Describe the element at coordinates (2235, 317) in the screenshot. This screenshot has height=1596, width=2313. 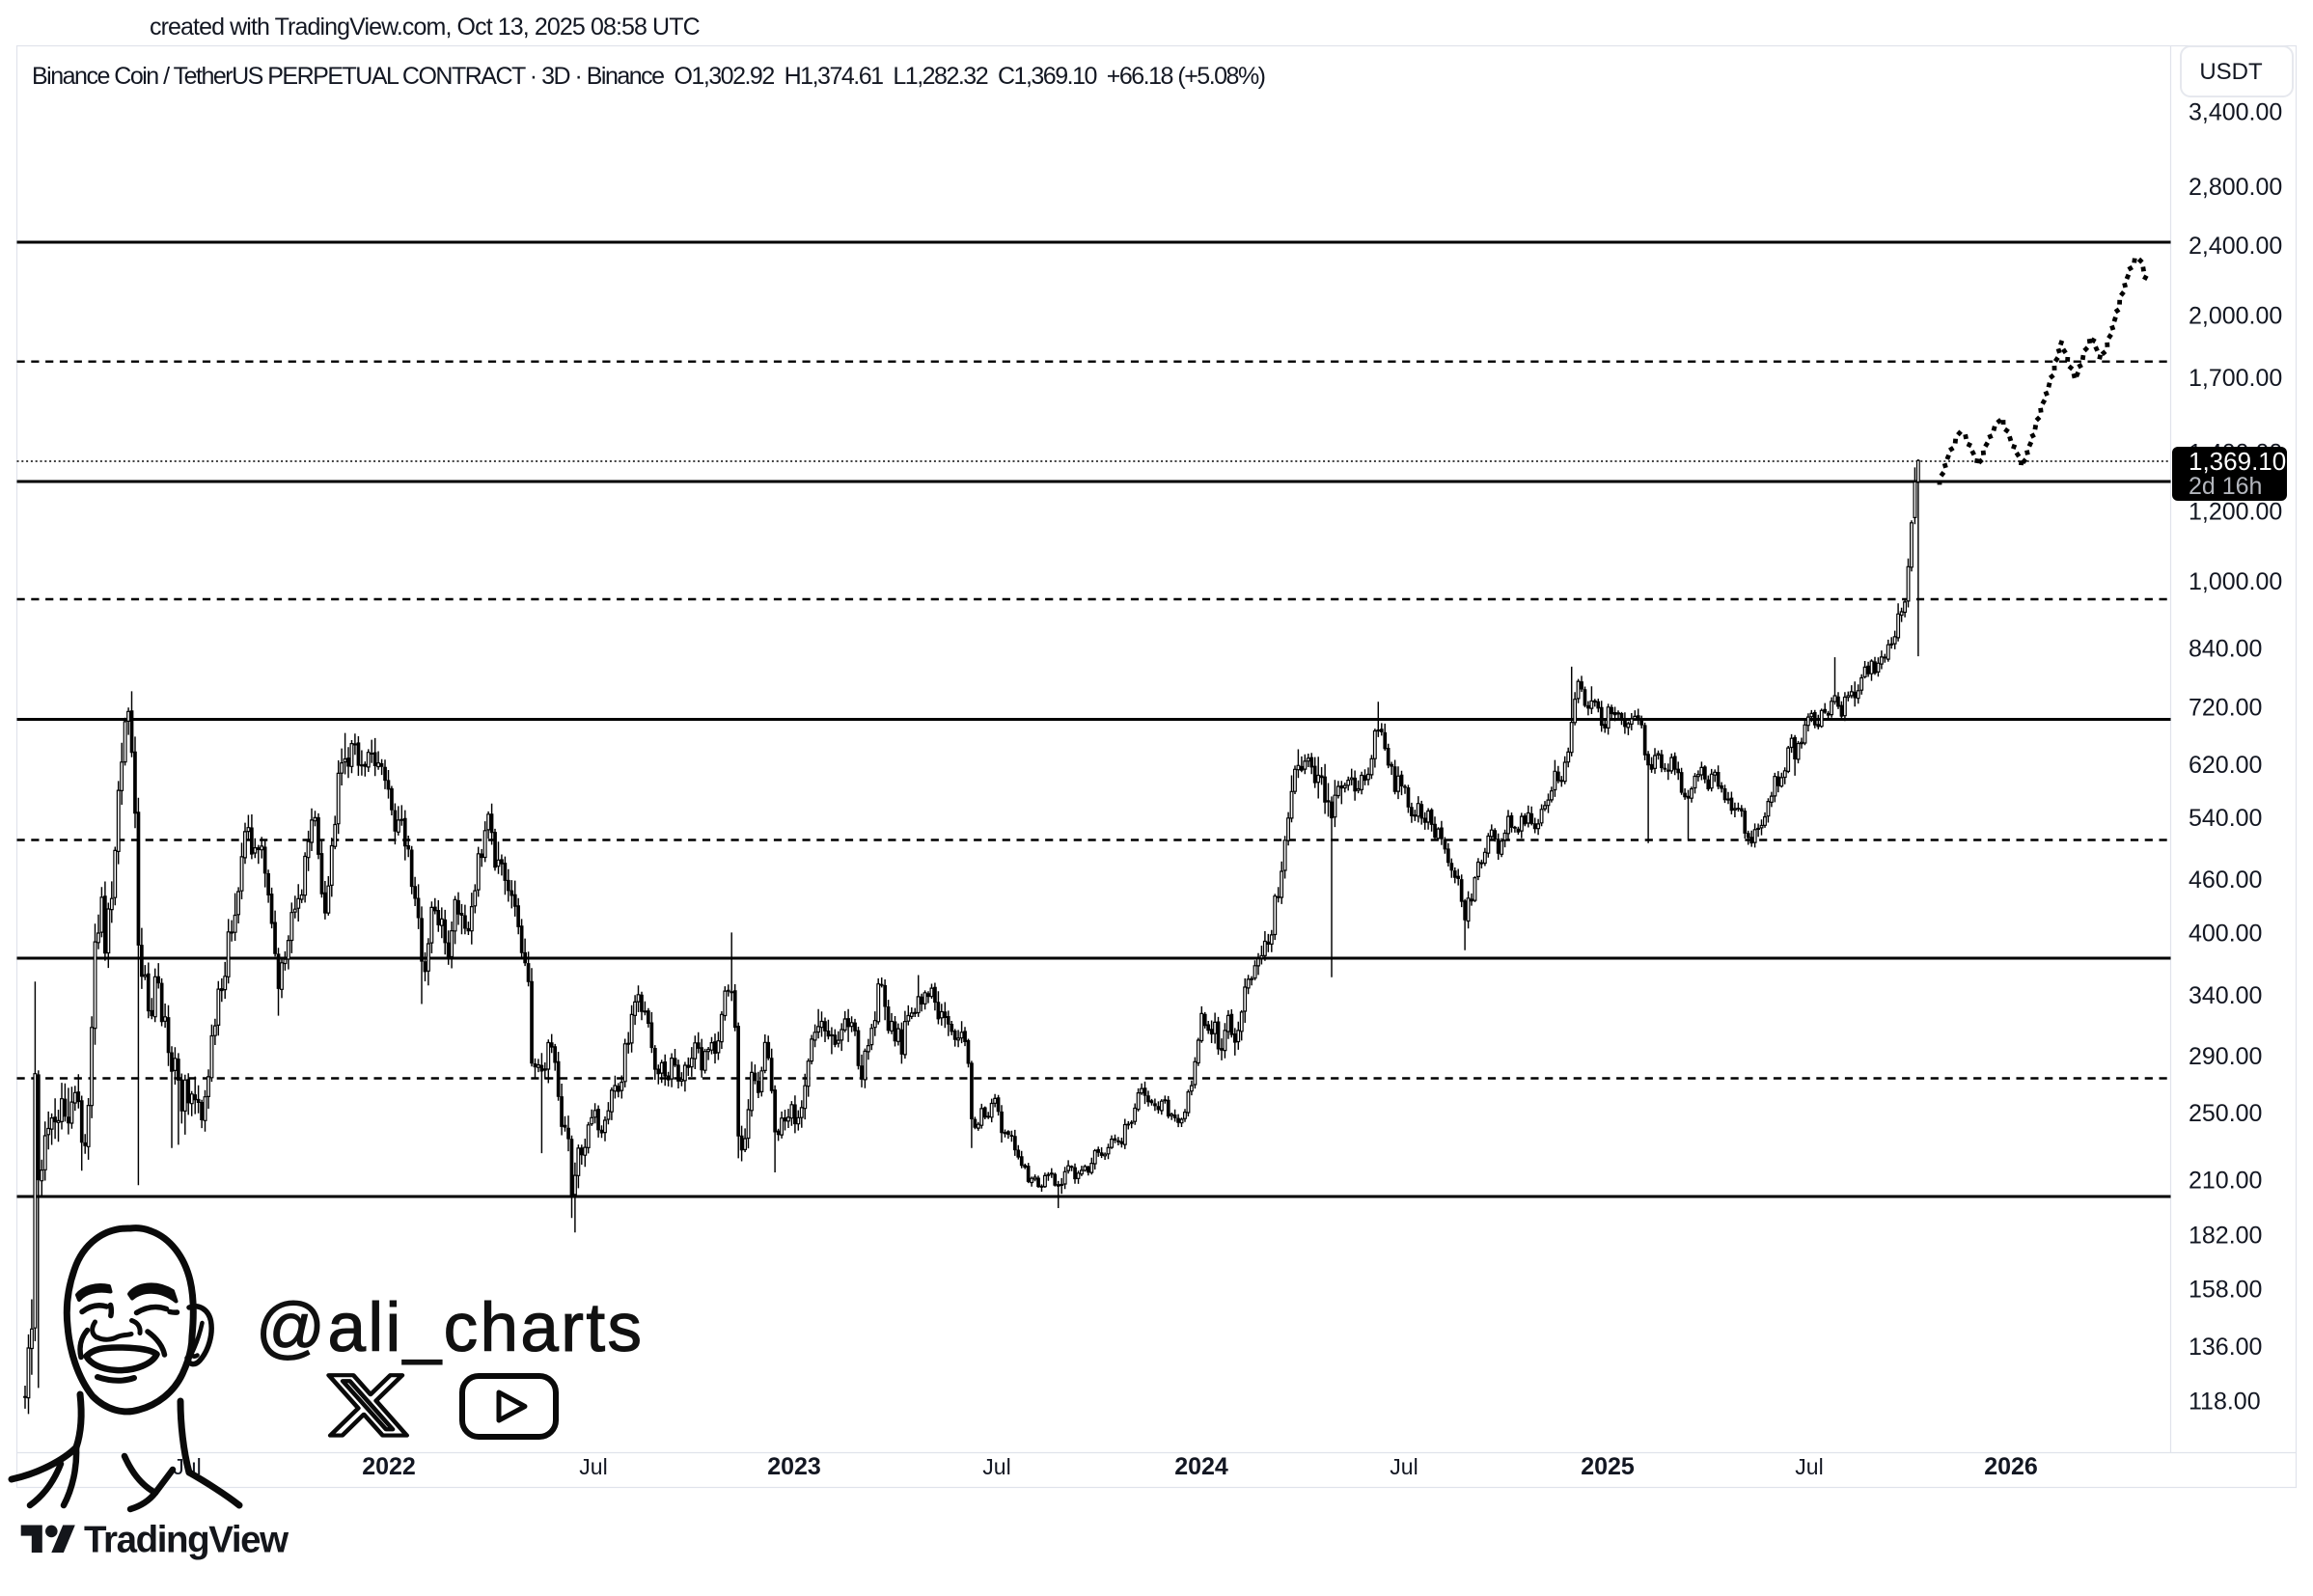
I see `svg-text: 2,000.00` at that location.